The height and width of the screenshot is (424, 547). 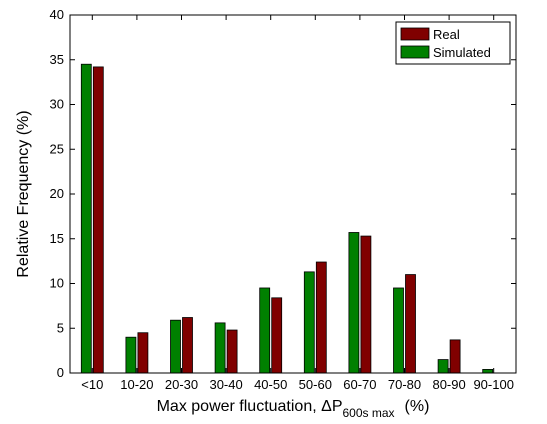 What do you see at coordinates (315, 384) in the screenshot?
I see `x-tick-label: 50-60` at bounding box center [315, 384].